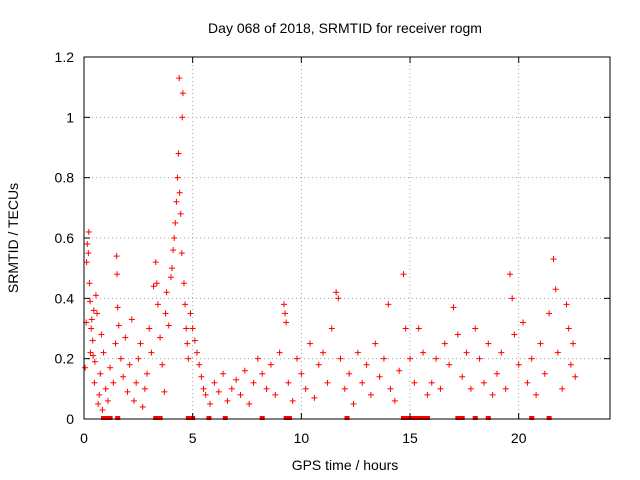  I want to click on y-tick-label: 0, so click(70, 419).